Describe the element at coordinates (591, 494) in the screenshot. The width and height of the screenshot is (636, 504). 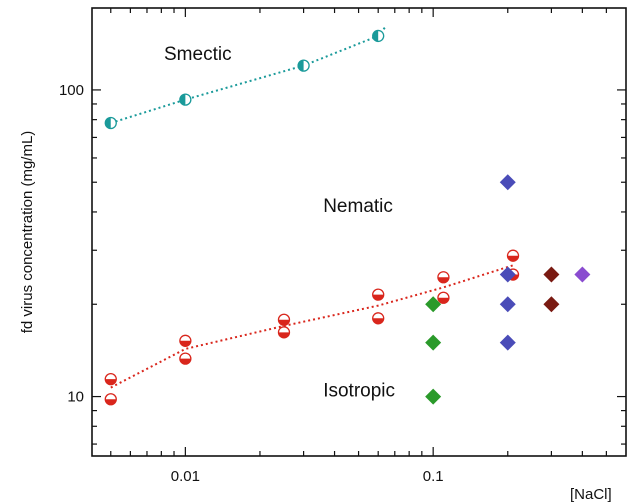
I see `x-axis-label: [NaCl]` at that location.